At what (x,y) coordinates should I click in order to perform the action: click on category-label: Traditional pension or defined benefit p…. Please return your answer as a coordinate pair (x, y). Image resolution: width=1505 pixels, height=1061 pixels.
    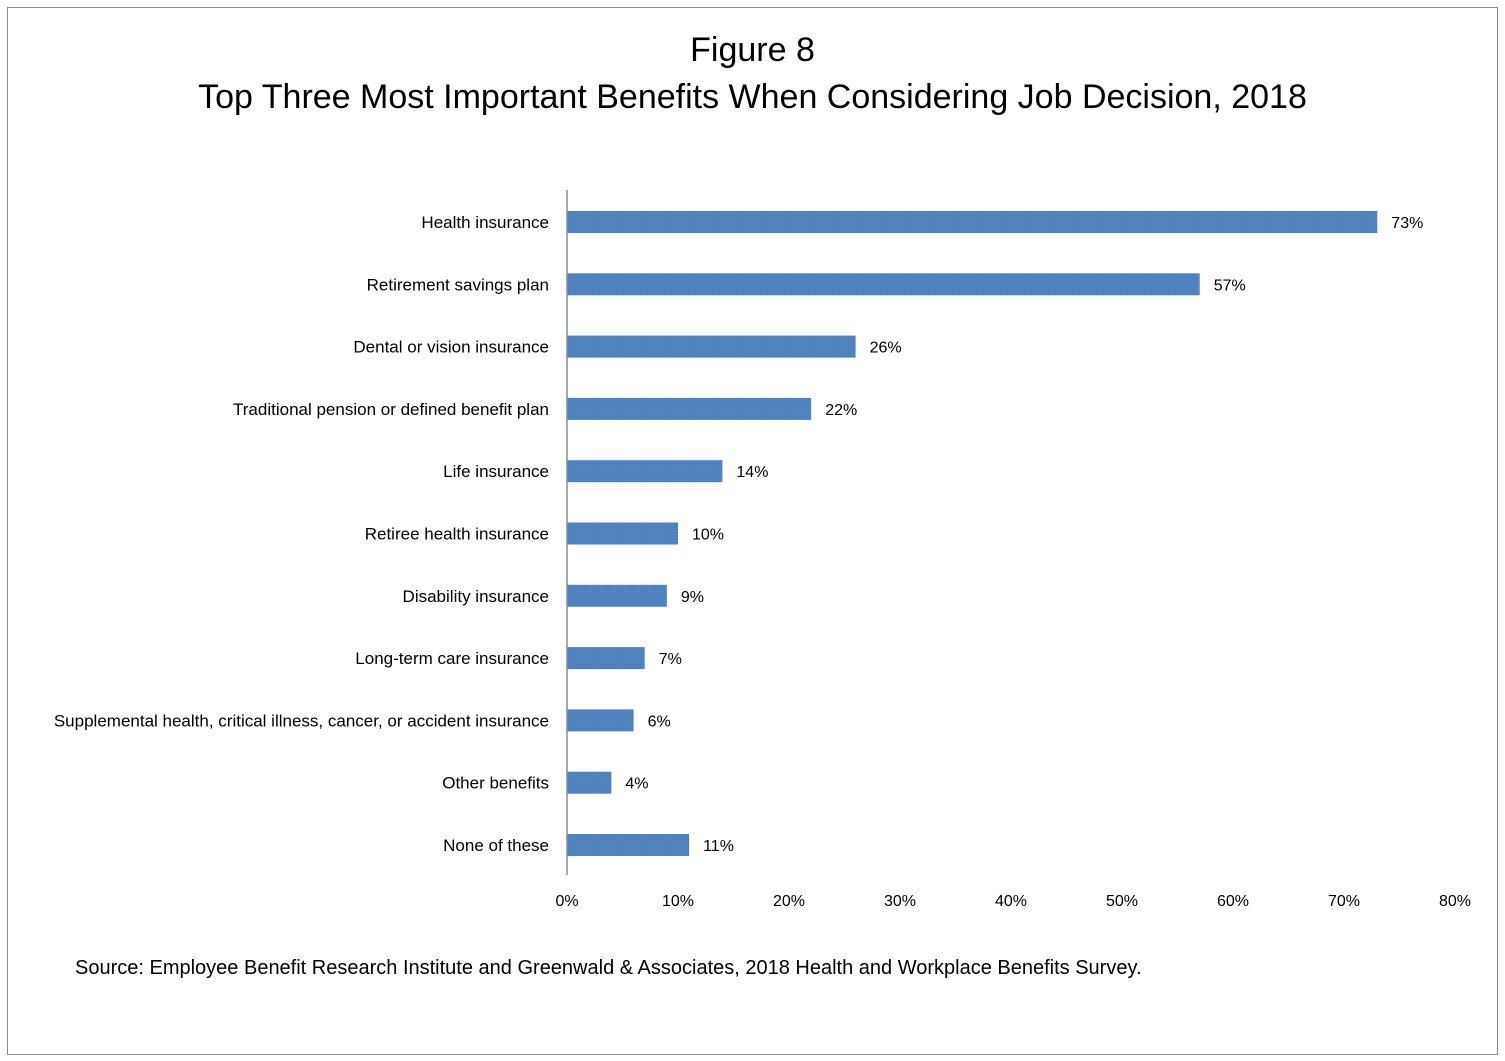
    Looking at the image, I should click on (391, 409).